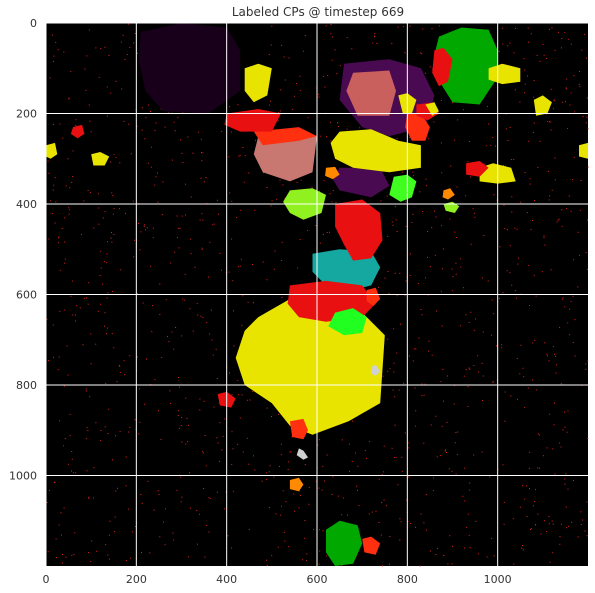 The image size is (595, 593). I want to click on labeled-region, so click(100, 159).